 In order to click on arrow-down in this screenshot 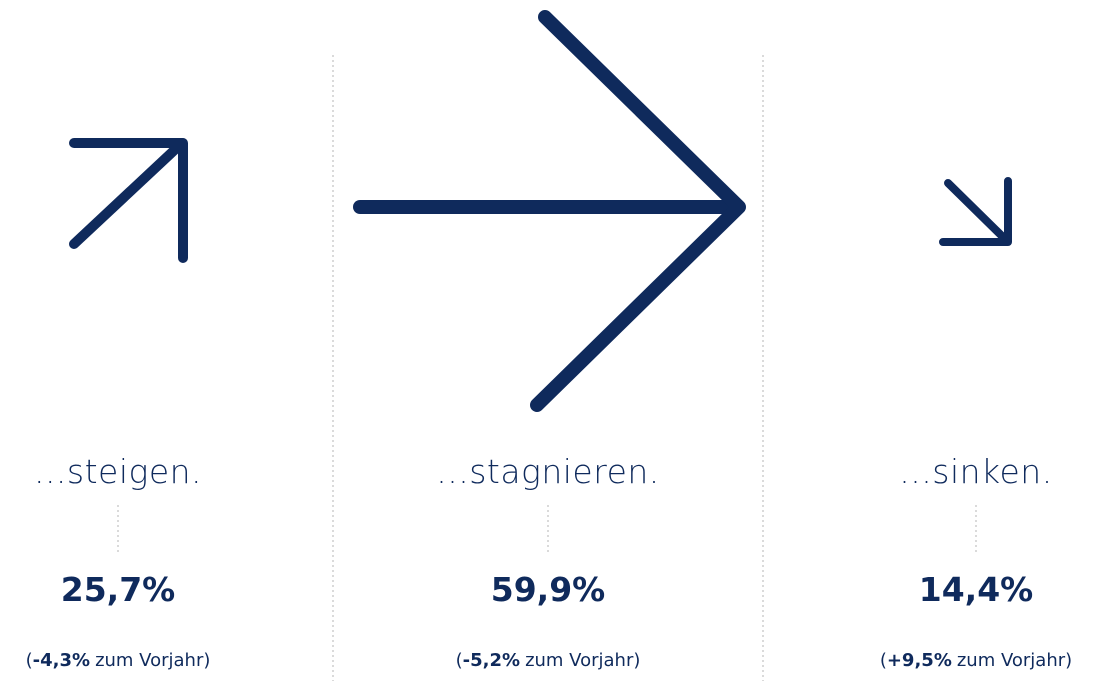, I will do `click(975, 211)`.